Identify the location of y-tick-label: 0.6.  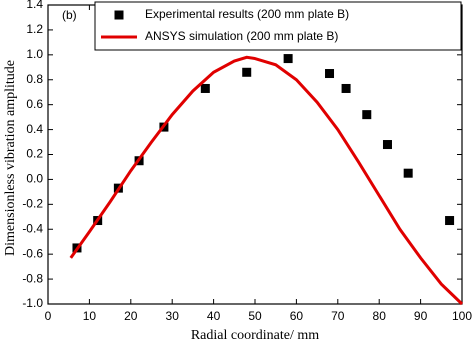
(34, 104).